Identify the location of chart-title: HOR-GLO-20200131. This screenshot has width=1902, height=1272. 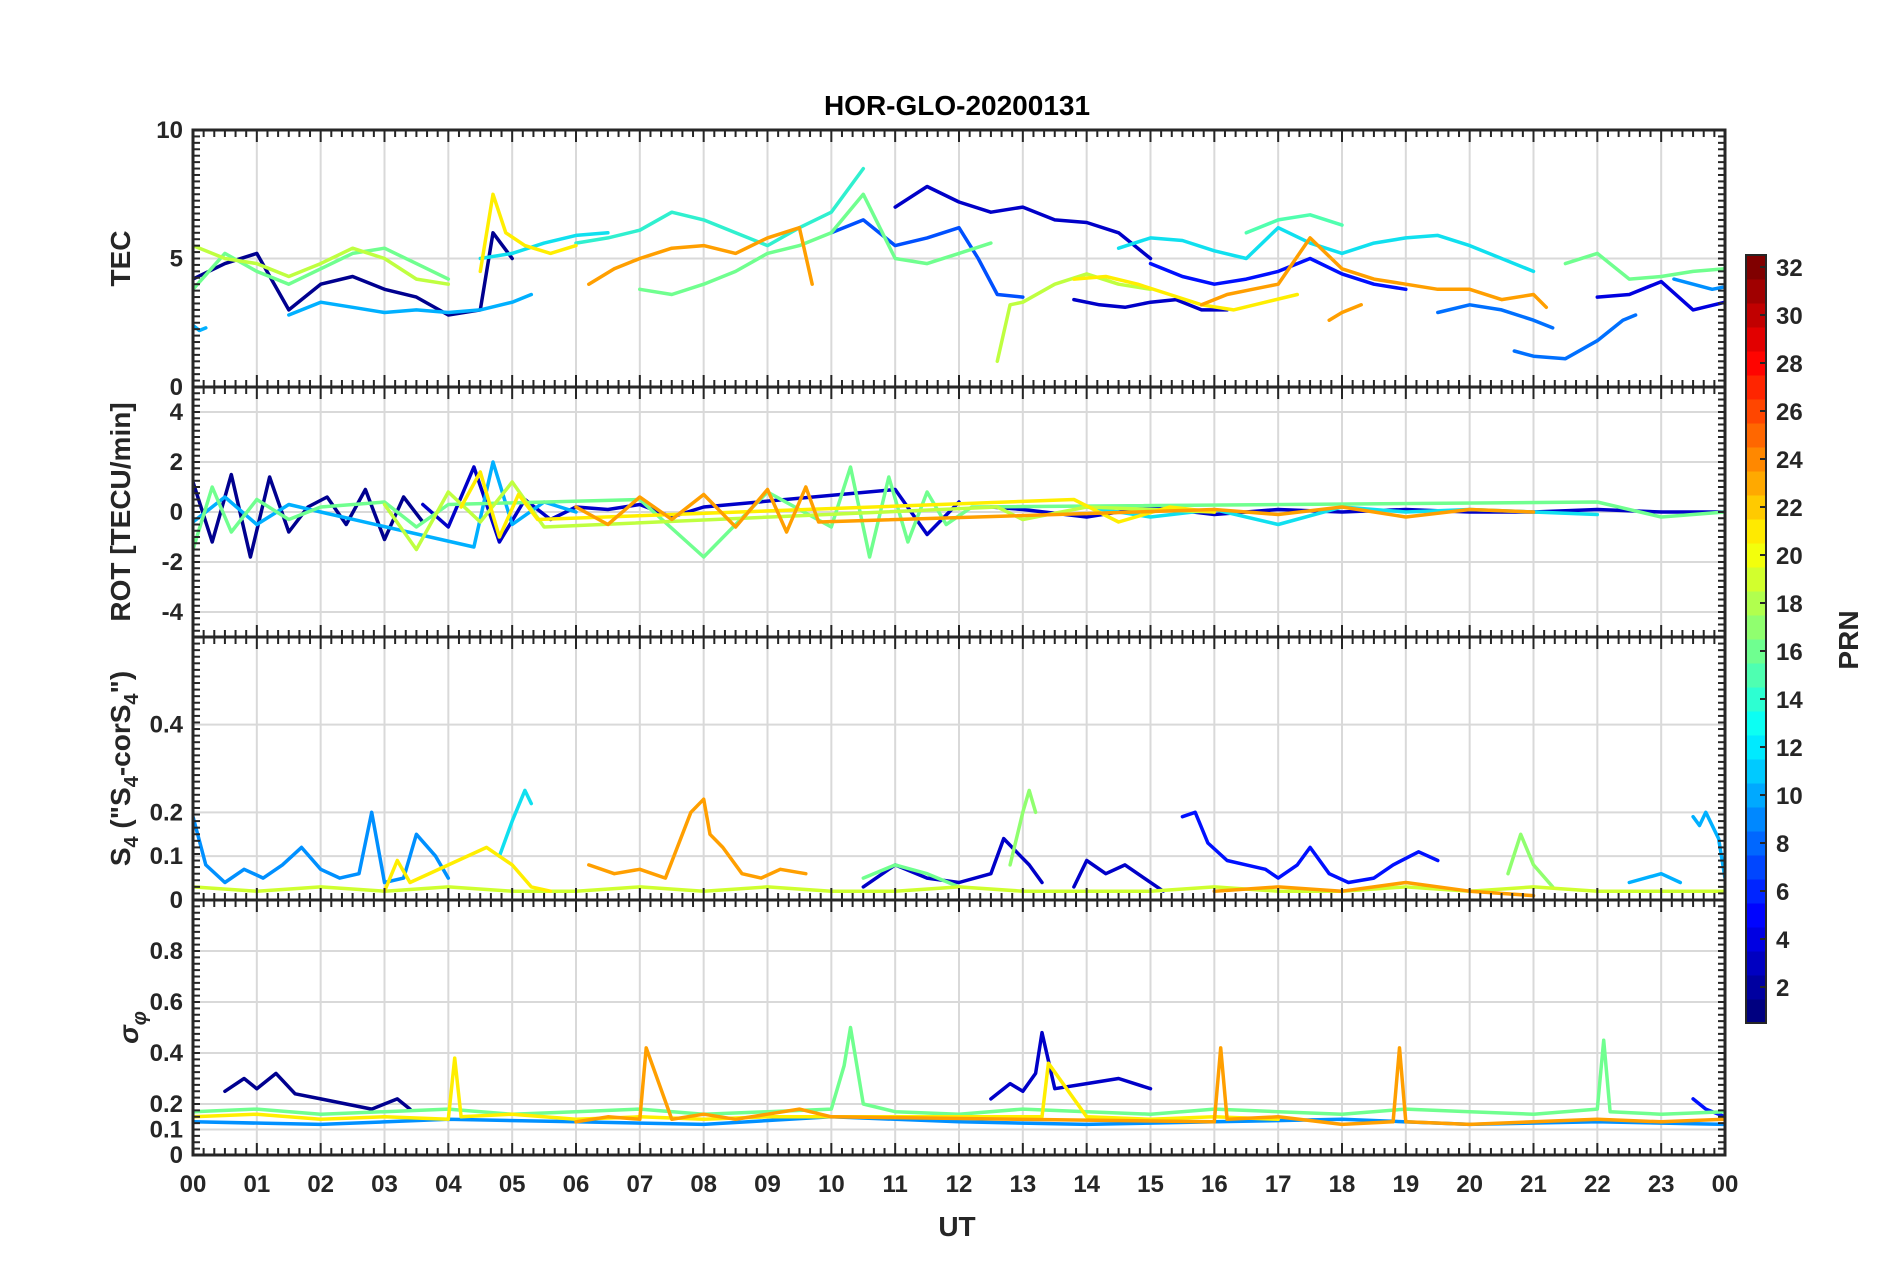
(957, 105).